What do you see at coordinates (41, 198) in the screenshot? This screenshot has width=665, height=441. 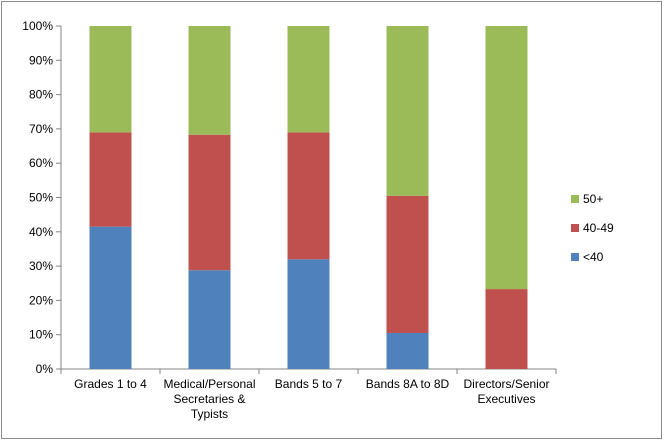 I see `y-tick-label: 50%` at bounding box center [41, 198].